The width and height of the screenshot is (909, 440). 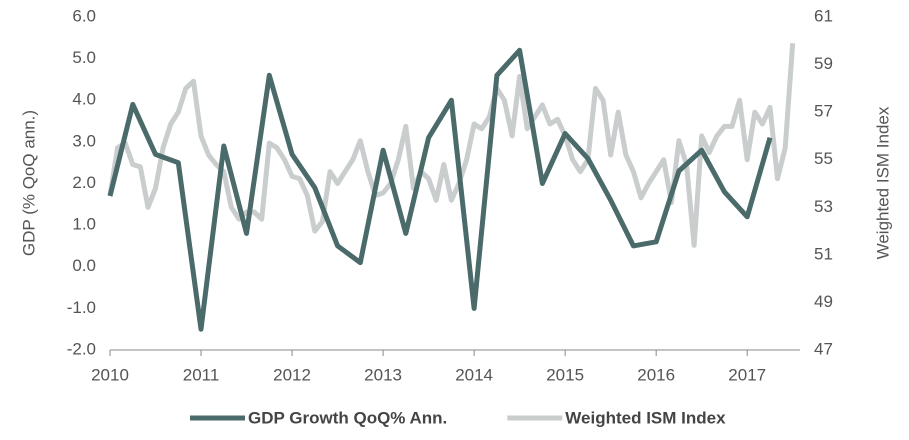 What do you see at coordinates (823, 206) in the screenshot?
I see `y2-tick-label: 53` at bounding box center [823, 206].